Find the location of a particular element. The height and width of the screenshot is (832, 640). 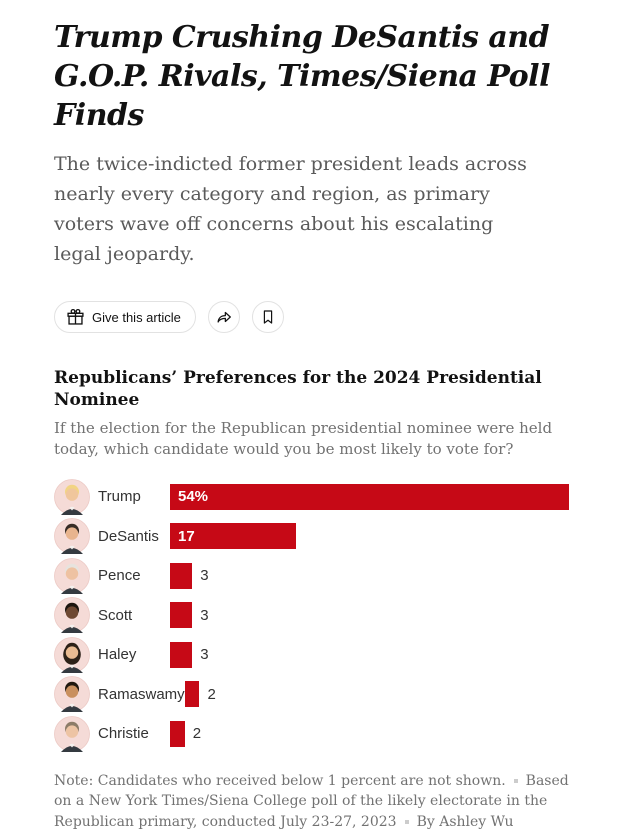

bookmark-button is located at coordinates (268, 317).